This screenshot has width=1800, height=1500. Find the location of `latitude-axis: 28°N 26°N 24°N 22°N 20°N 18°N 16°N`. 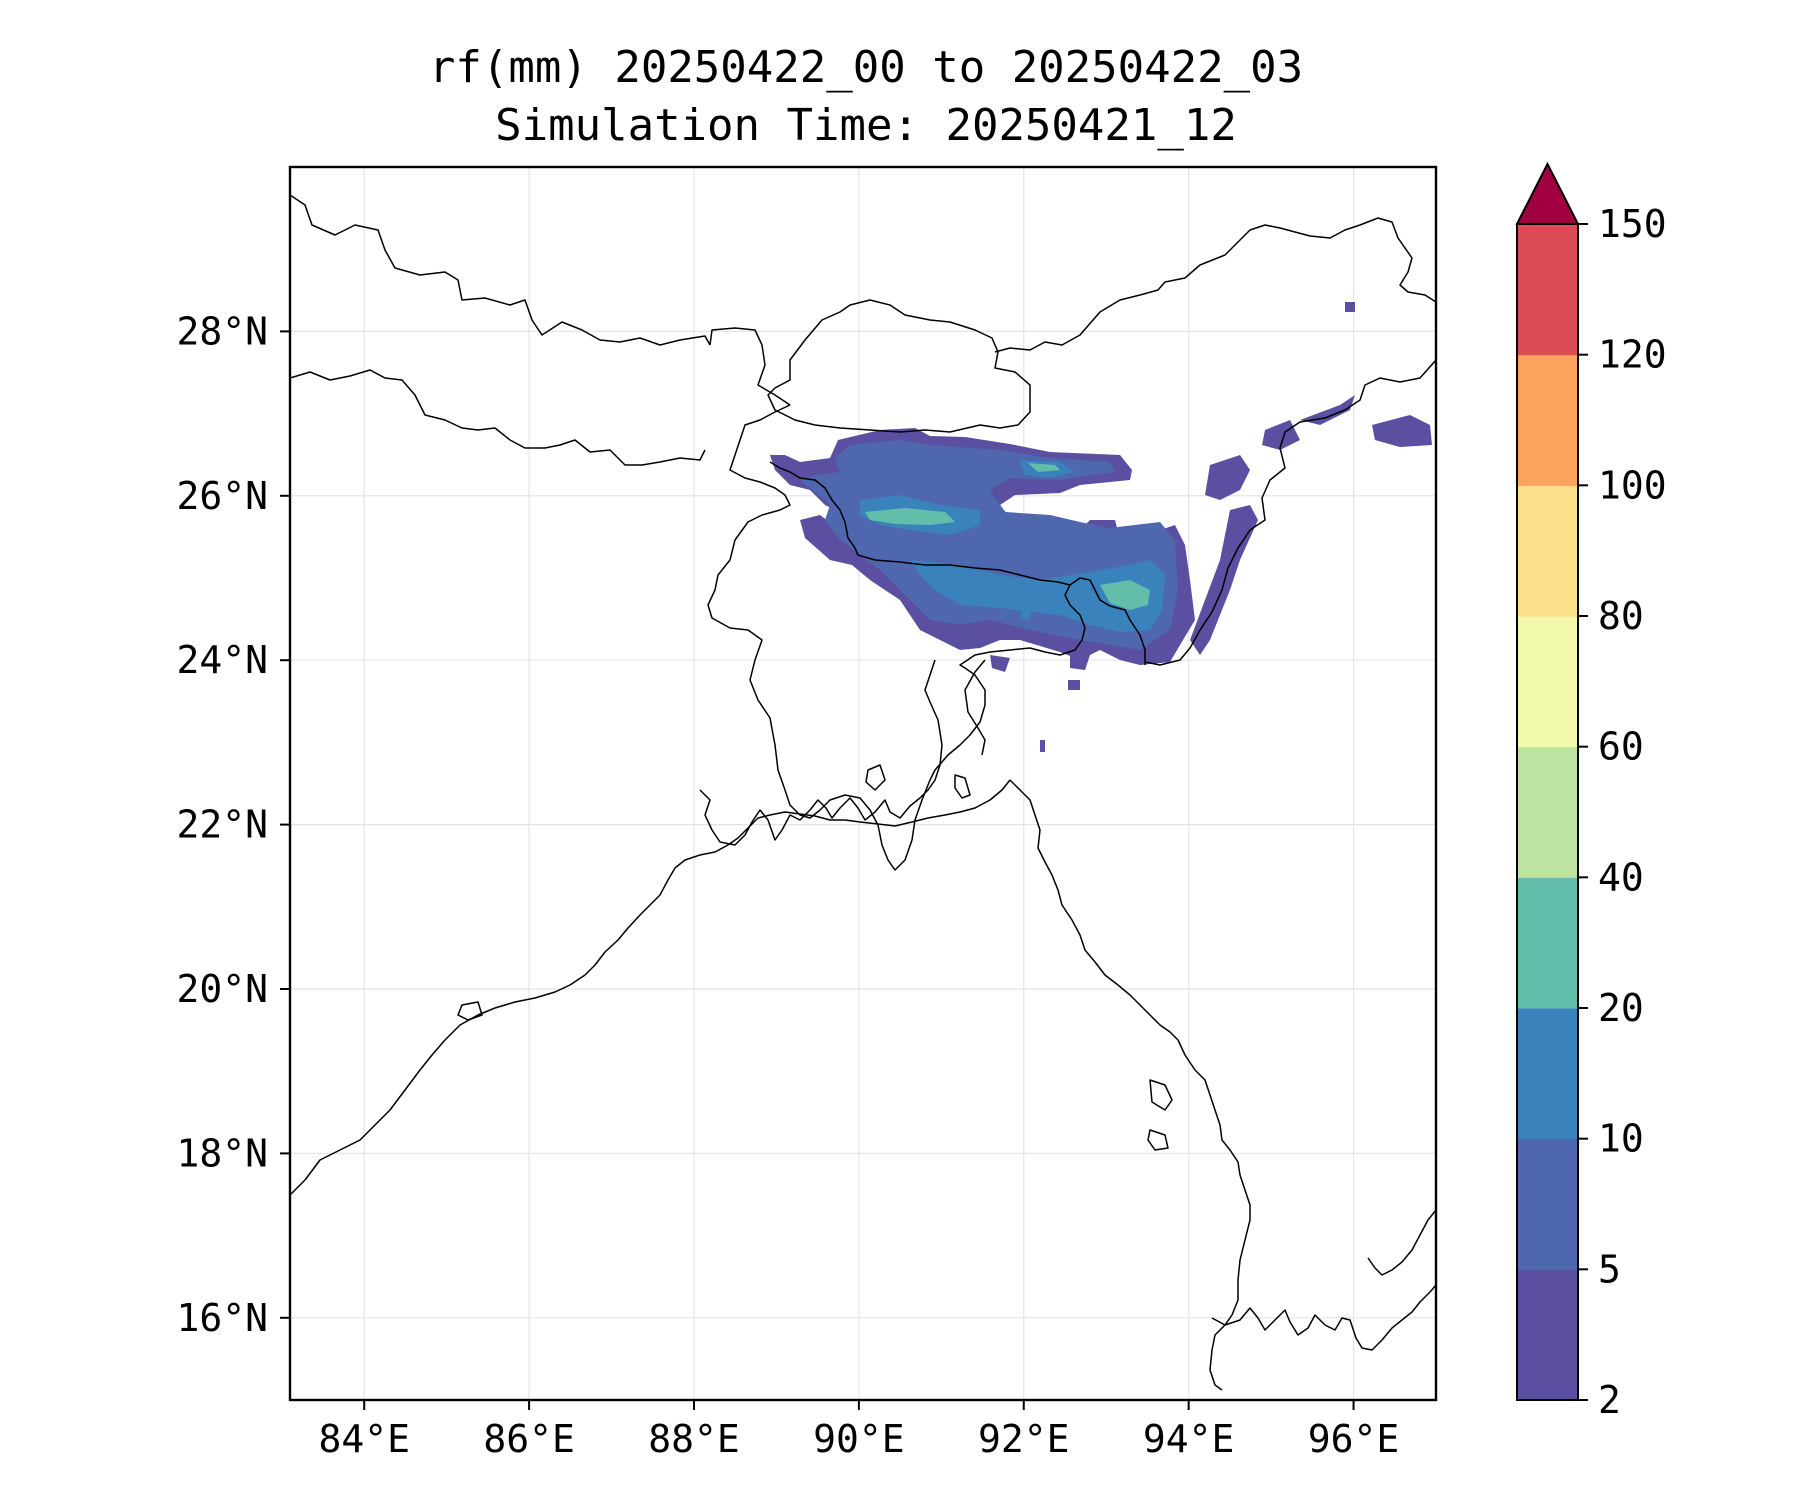

latitude-axis: 28°N 26°N 24°N 22°N 20°N 18°N 16°N is located at coordinates (233, 824).